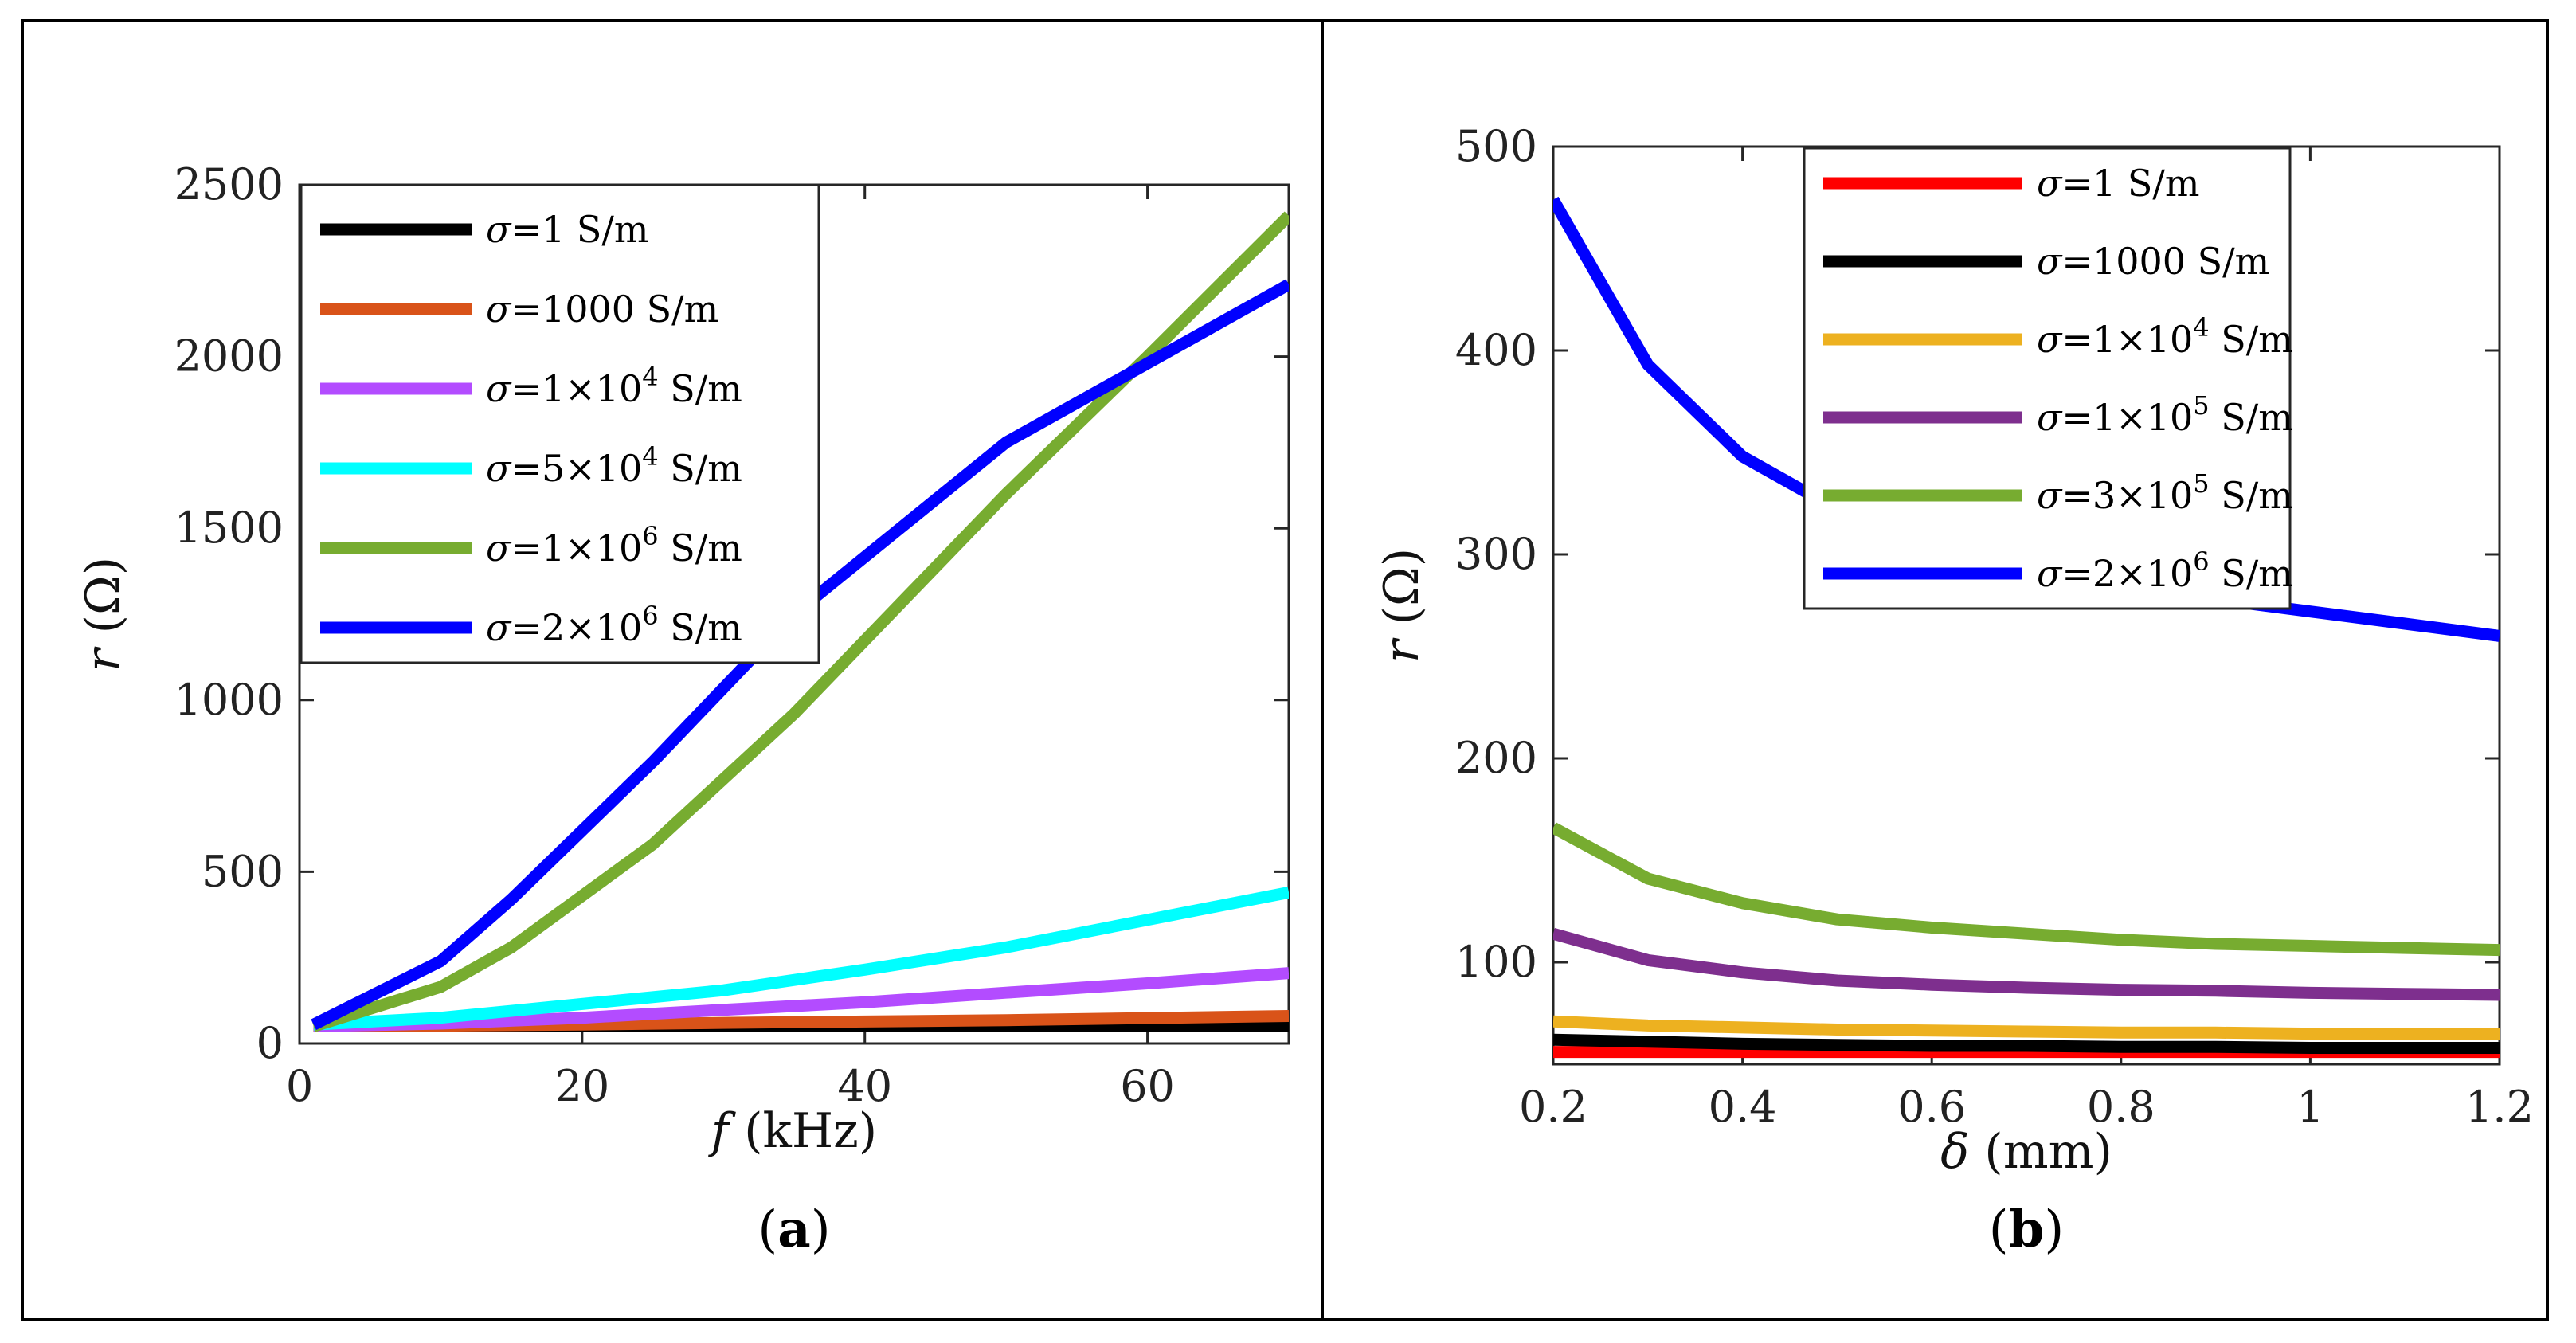 This screenshot has height=1343, width=2576. What do you see at coordinates (1496, 554) in the screenshot?
I see `y-tick-label: 300` at bounding box center [1496, 554].